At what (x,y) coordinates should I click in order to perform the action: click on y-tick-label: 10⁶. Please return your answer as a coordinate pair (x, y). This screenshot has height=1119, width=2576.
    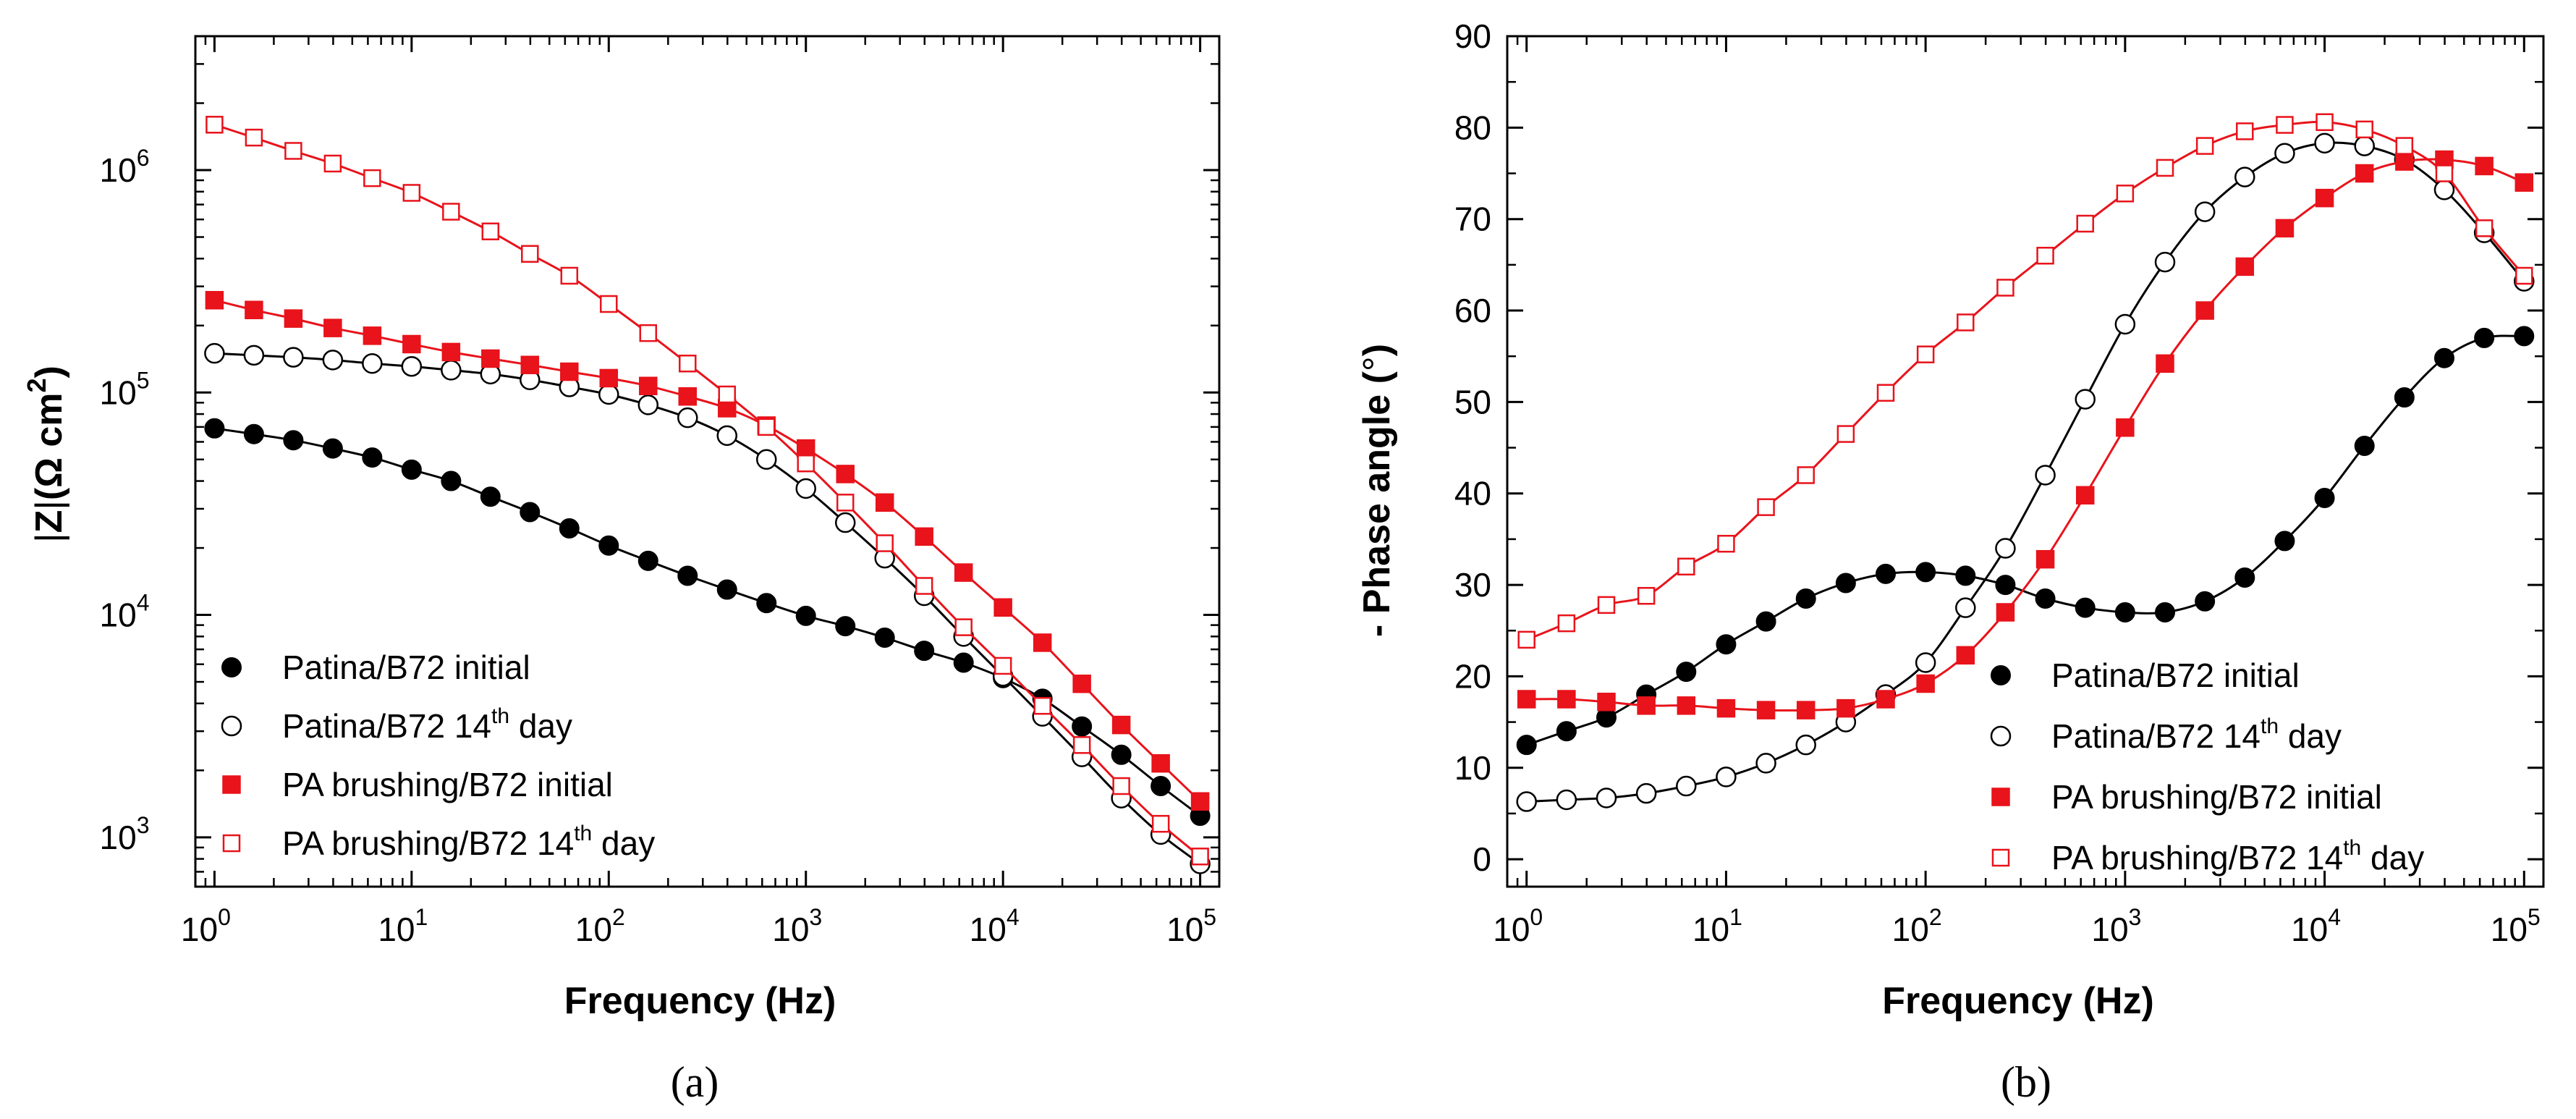
    Looking at the image, I should click on (125, 167).